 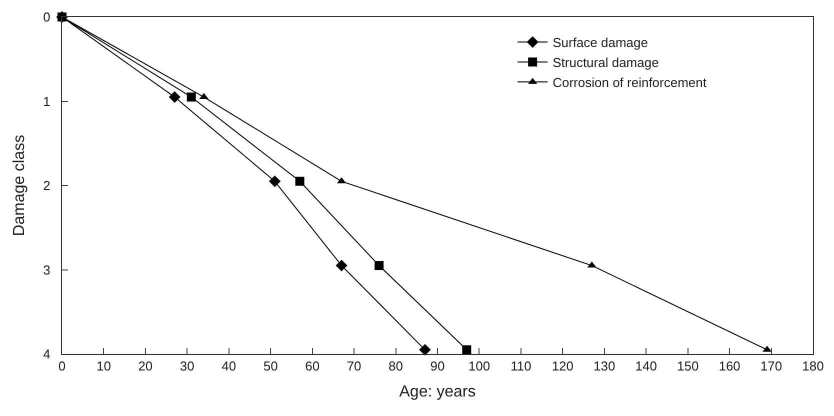 I want to click on x-tick-label: 0, so click(x=62, y=366).